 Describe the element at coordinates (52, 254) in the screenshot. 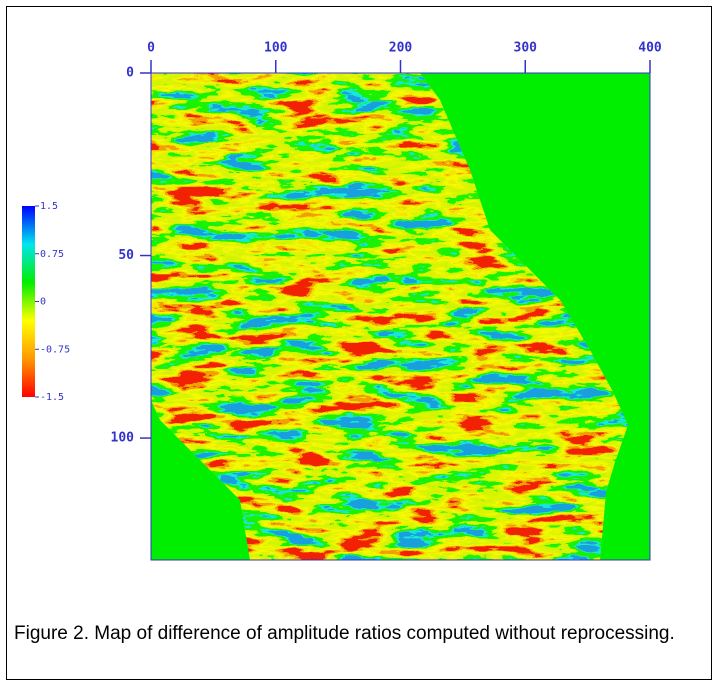

I see `colorbar-tick-label: 0.75` at that location.